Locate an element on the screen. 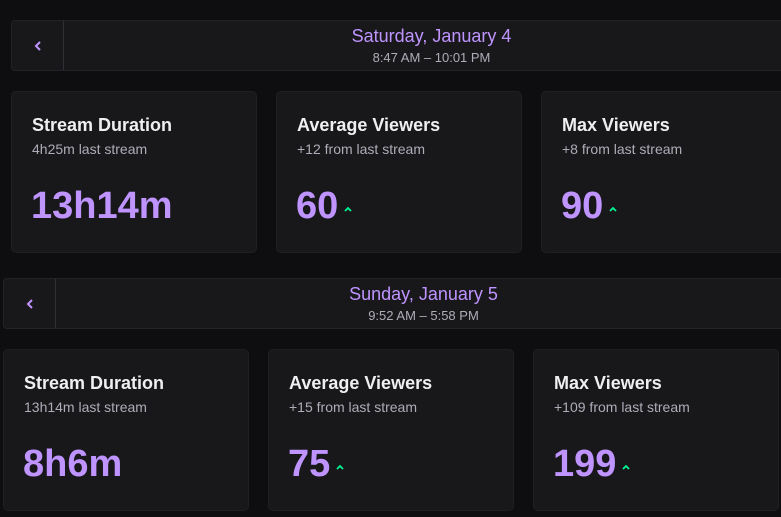 The image size is (781, 517). card-subtitle: 13h14m last stream is located at coordinates (85, 407).